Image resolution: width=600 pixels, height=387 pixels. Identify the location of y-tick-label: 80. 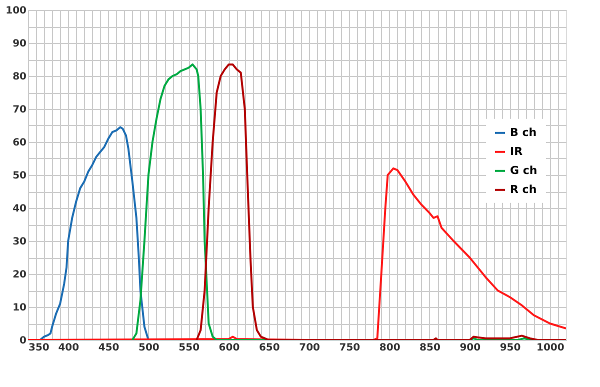
(19, 77).